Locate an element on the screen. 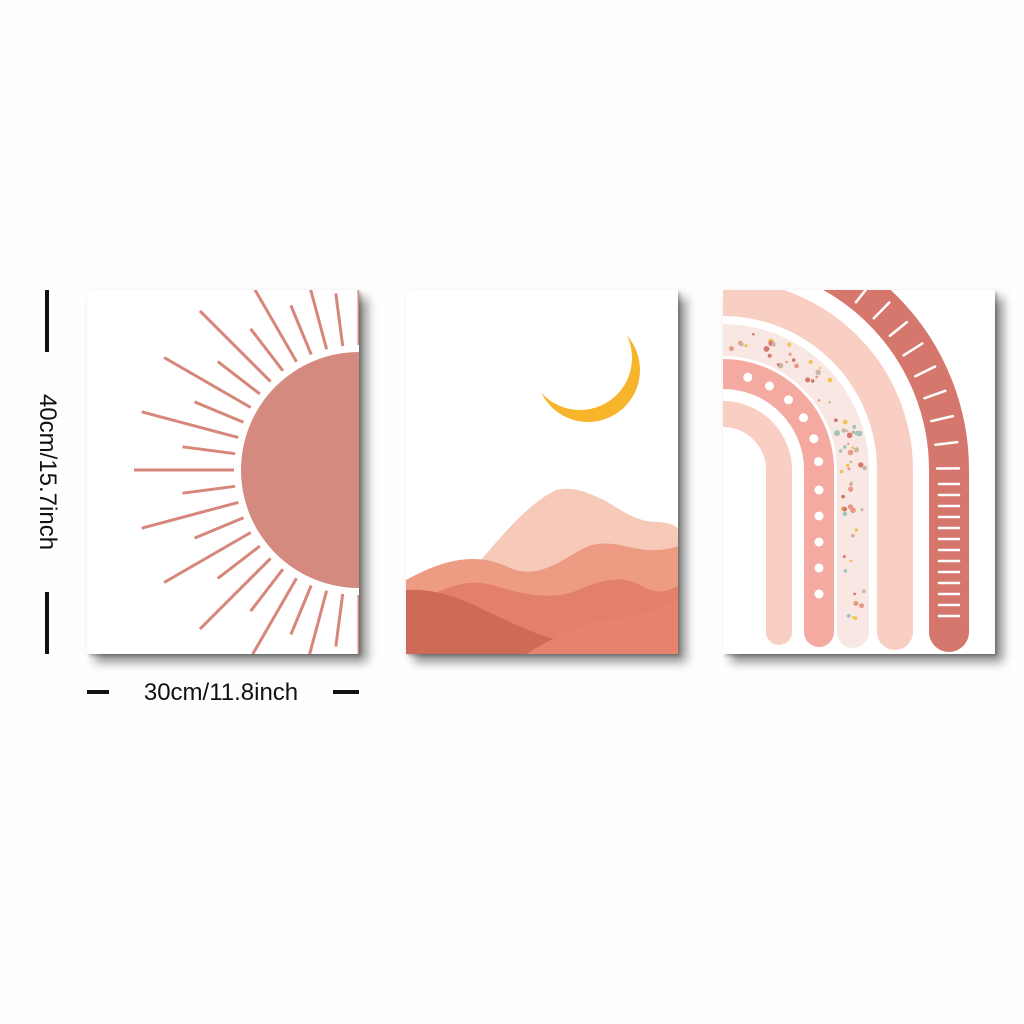 Image resolution: width=1024 pixels, height=1024 pixels. sun-rays is located at coordinates (246, 472).